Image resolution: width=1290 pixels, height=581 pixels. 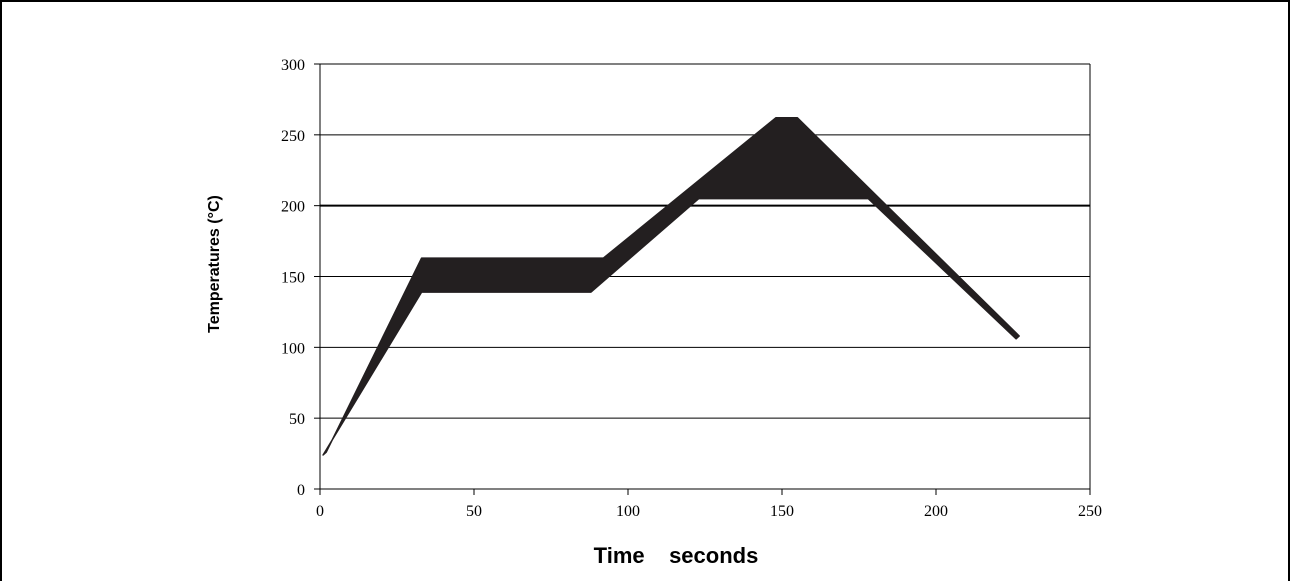 I want to click on y-tick-label-0: 0, so click(x=301, y=490).